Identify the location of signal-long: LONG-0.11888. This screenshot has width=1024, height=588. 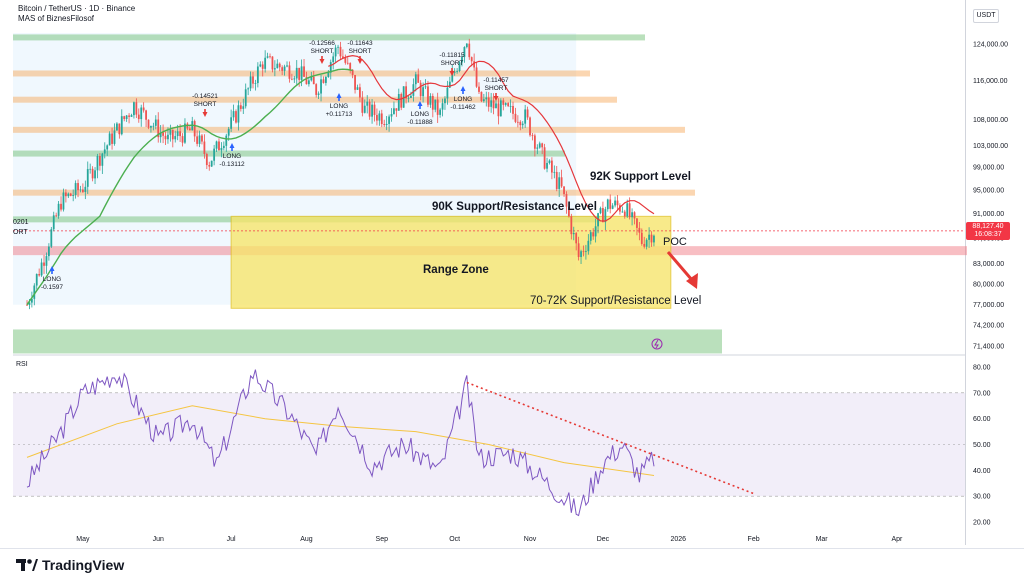
(420, 113).